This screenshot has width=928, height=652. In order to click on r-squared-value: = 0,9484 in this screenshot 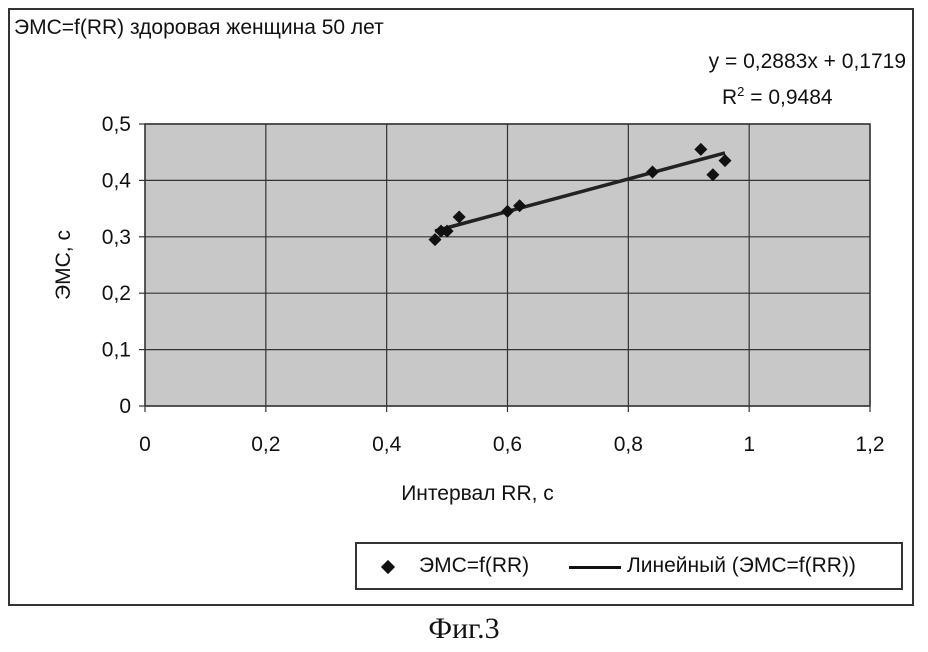, I will do `click(788, 97)`.